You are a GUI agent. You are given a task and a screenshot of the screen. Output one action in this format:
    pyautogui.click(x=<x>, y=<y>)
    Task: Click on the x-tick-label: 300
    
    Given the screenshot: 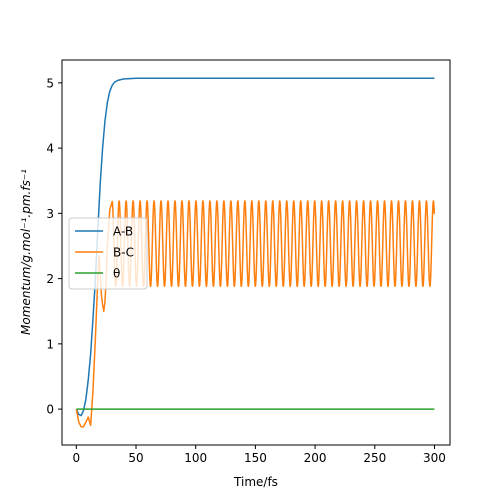 What is the action you would take?
    pyautogui.click(x=434, y=458)
    